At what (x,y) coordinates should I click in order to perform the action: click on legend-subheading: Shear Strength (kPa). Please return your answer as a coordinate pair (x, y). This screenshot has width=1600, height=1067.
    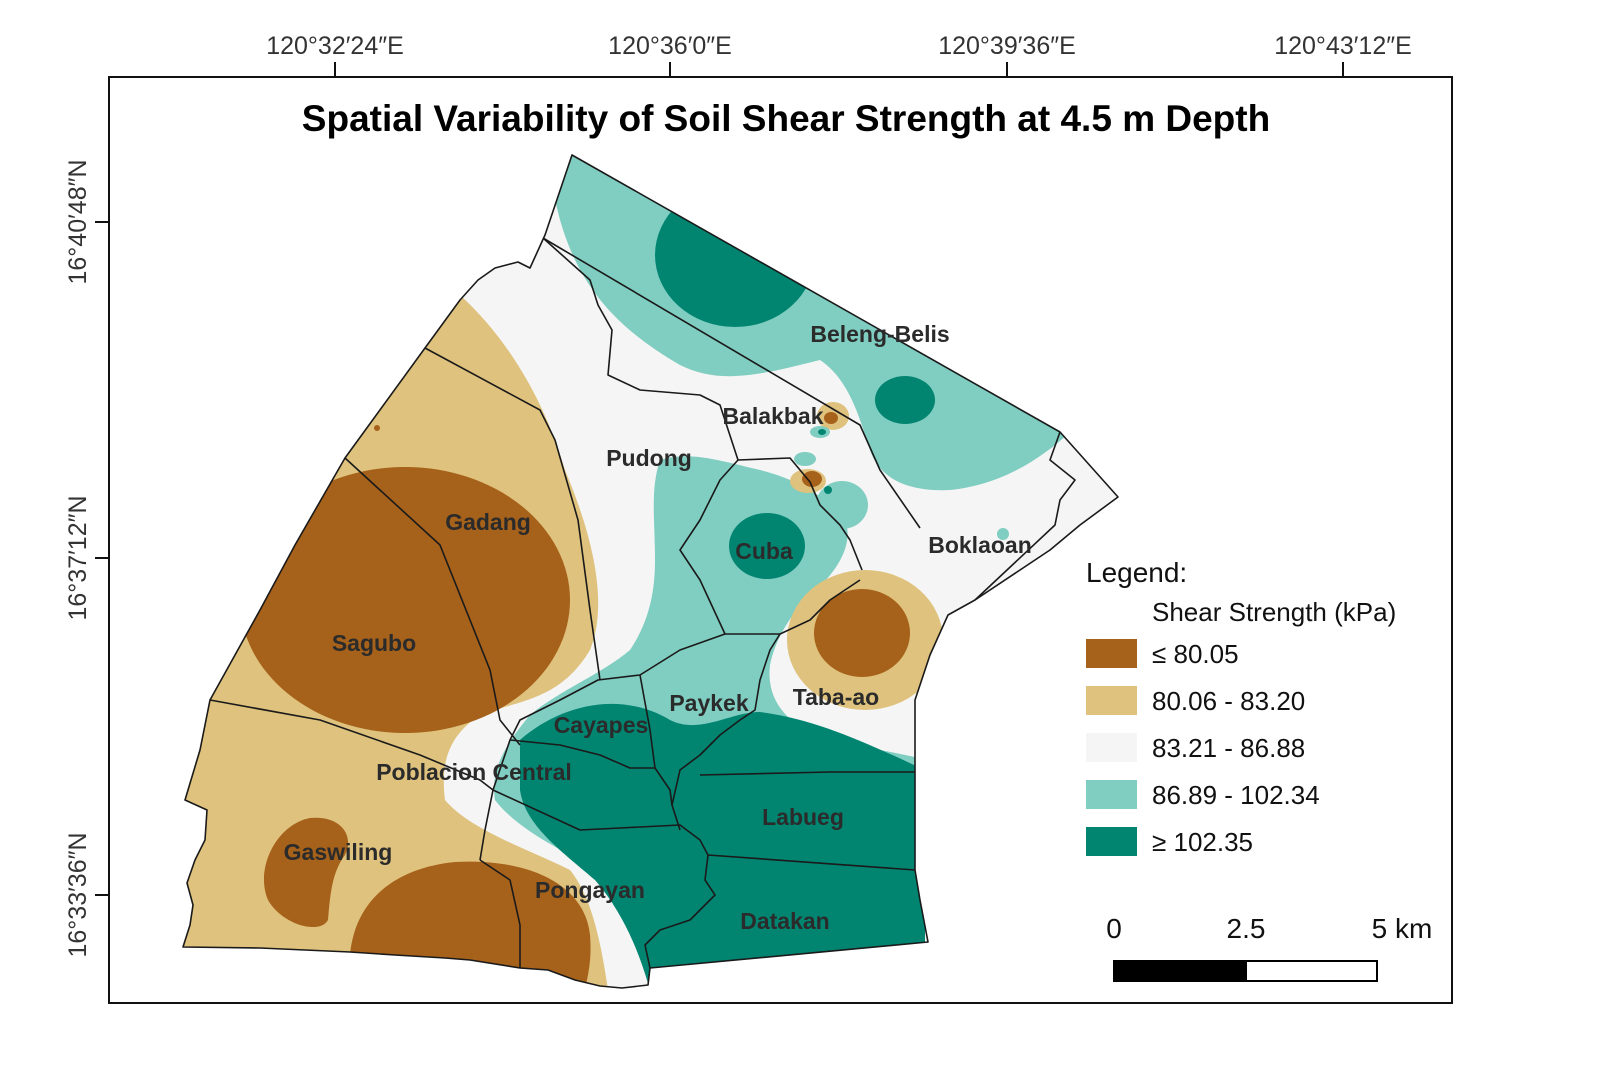
    Looking at the image, I should click on (1274, 612).